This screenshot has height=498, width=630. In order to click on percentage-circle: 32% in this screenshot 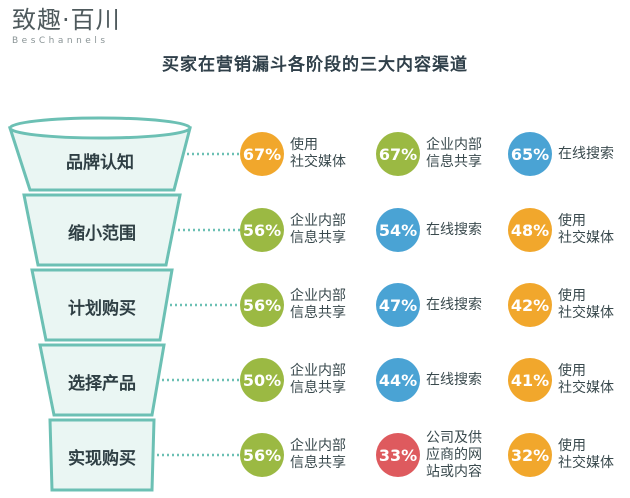, I will do `click(530, 455)`.